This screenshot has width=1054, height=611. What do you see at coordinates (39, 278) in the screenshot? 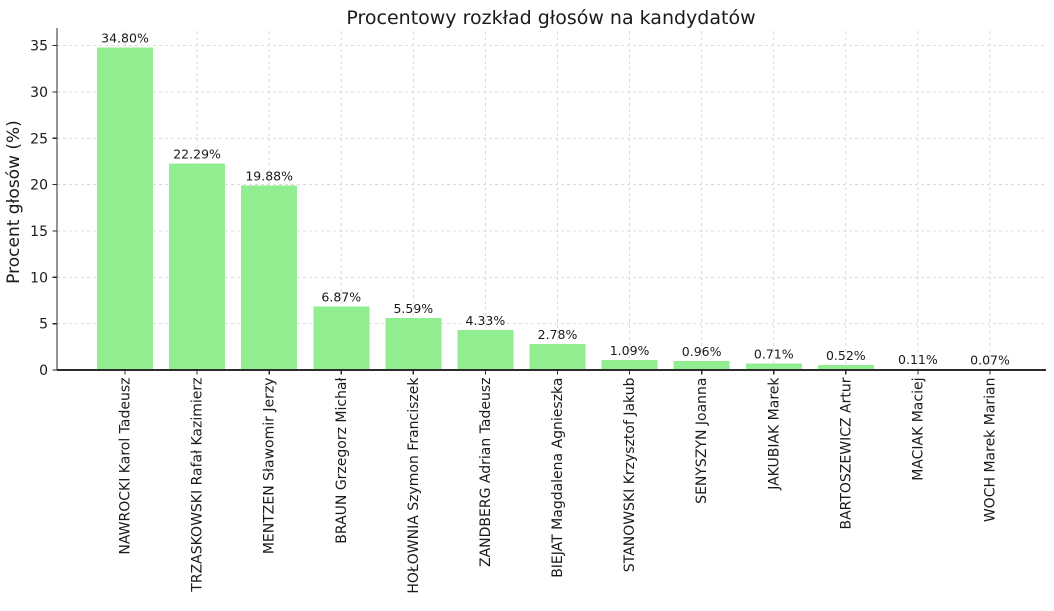
I see `y-tick-label: 10` at bounding box center [39, 278].